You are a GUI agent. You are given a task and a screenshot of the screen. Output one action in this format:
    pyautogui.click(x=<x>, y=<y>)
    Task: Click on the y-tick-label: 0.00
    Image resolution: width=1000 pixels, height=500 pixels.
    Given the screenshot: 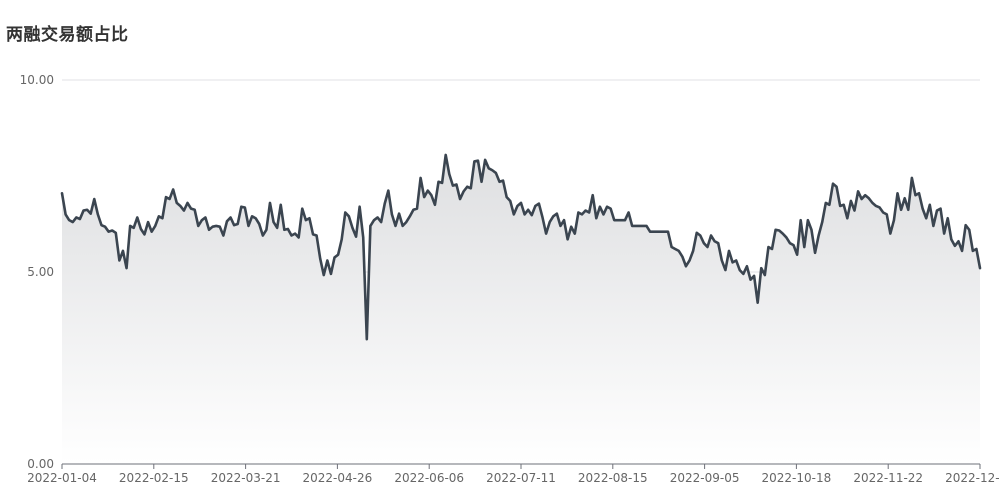 What is the action you would take?
    pyautogui.click(x=40, y=464)
    